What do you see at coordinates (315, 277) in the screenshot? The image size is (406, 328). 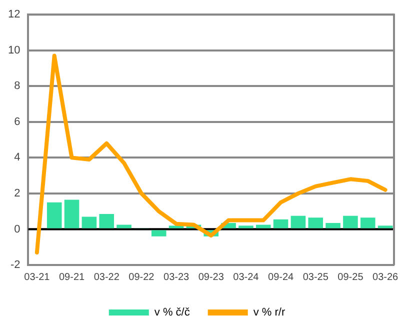 I see `x-tick-label: 03-25` at bounding box center [315, 277].